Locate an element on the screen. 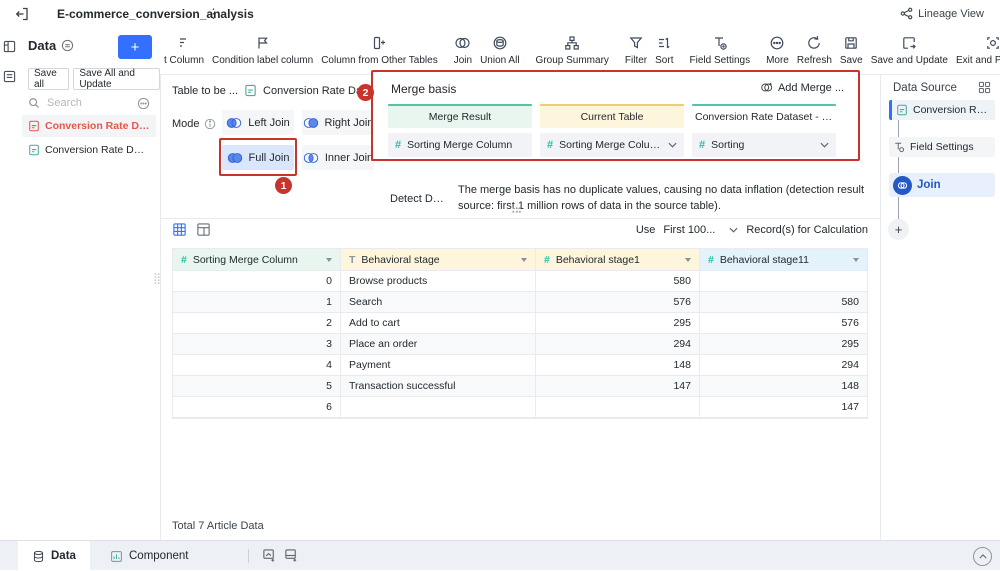 The width and height of the screenshot is (1000, 571). bottom-bar: Data Component is located at coordinates (500, 555).